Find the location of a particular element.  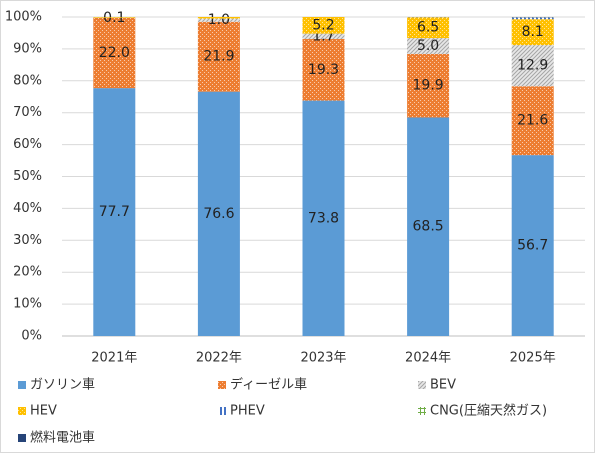

data-label: 77.7 is located at coordinates (114, 212).